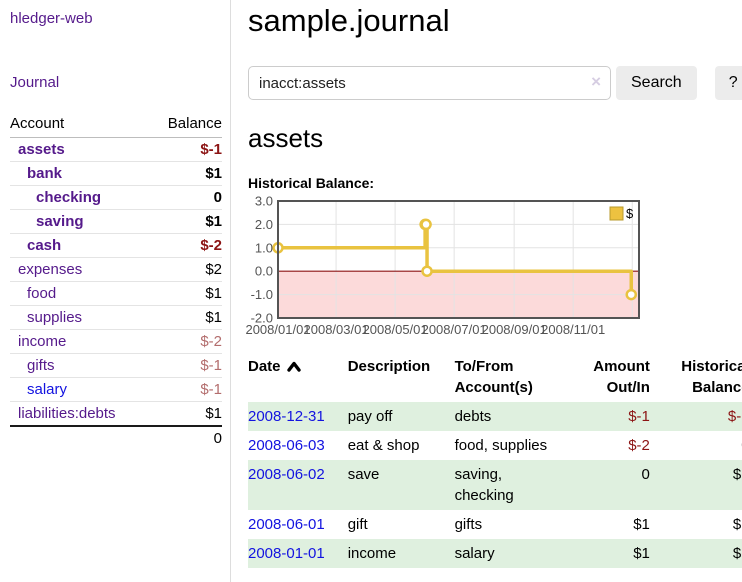 This screenshot has width=742, height=582. Describe the element at coordinates (734, 417) in the screenshot. I see `transaction-historical-balance: $-1` at that location.